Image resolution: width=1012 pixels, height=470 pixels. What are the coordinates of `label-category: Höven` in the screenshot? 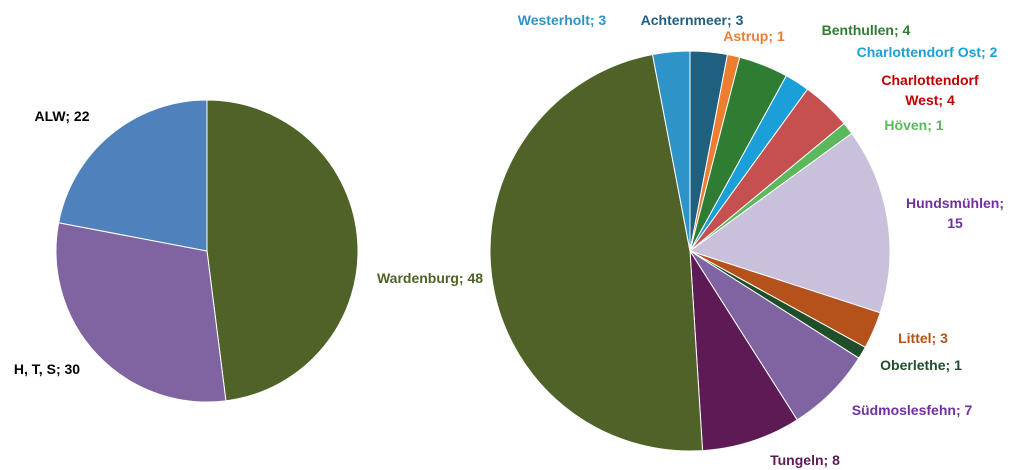 It's located at (906, 125).